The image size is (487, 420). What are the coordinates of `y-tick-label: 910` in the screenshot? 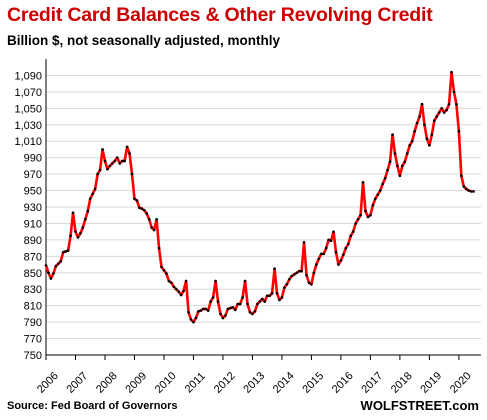 It's located at (33, 224).